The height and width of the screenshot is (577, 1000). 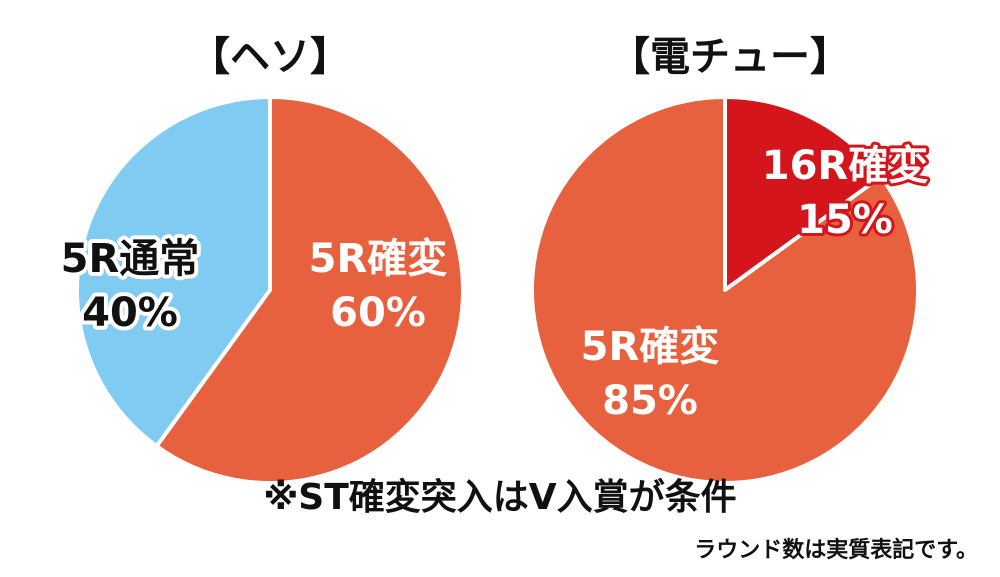 I want to click on slice-value-label: 85%, so click(x=650, y=401).